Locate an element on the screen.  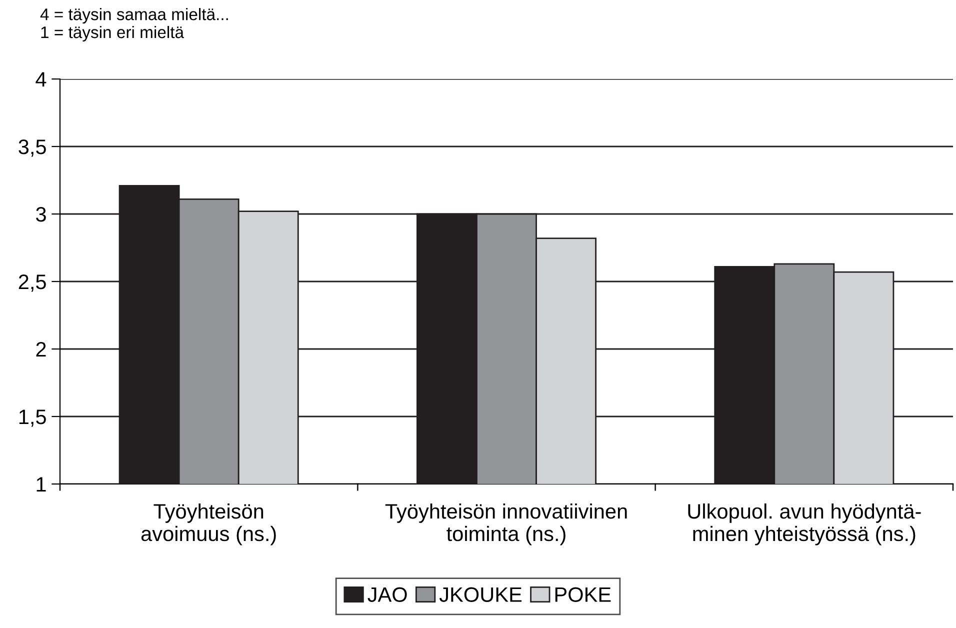
legend-label: POKE is located at coordinates (583, 594).